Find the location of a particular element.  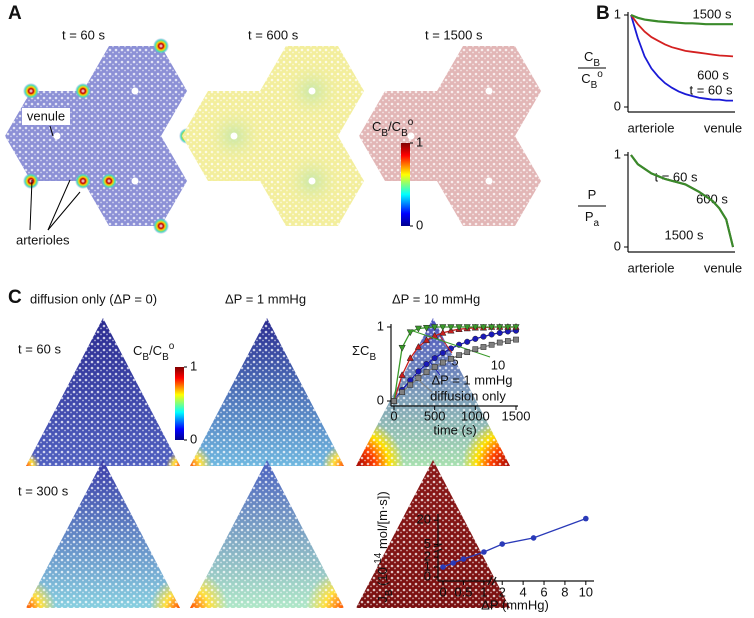

venule-label: venule is located at coordinates (46, 115).